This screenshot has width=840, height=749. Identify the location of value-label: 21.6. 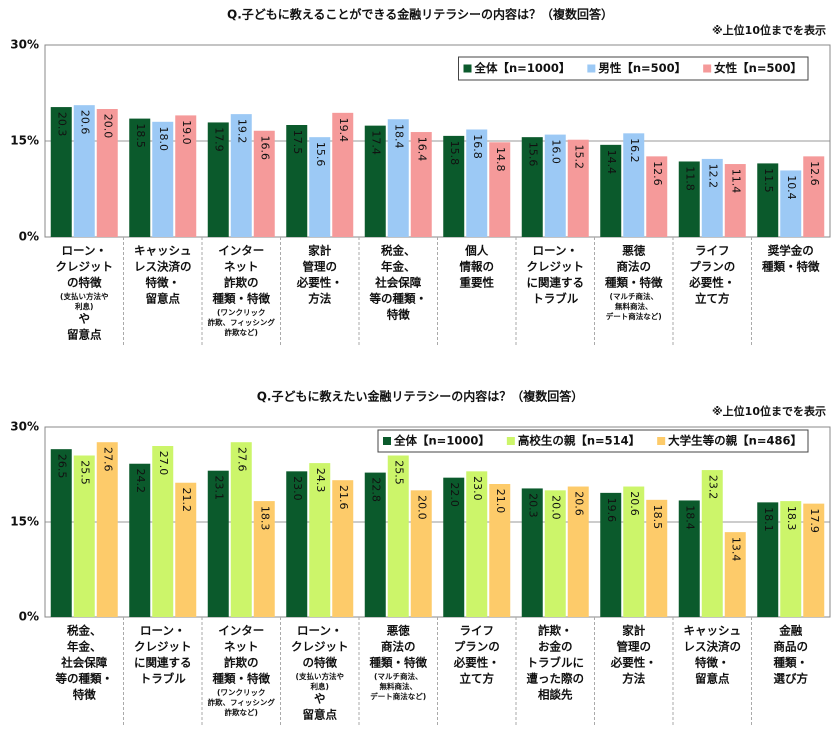
(343, 497).